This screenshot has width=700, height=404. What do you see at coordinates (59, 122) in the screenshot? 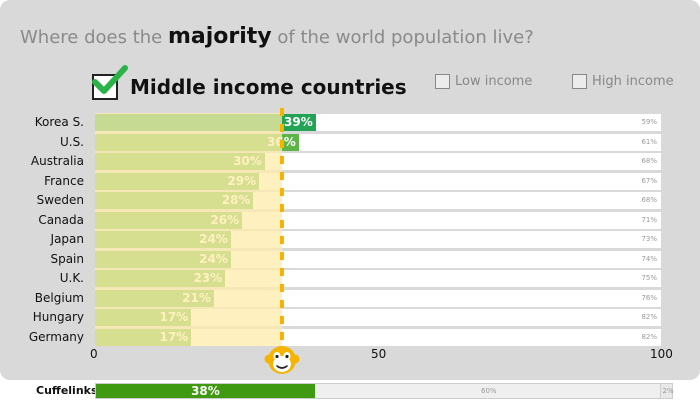
I see `country-label: Korea S.` at bounding box center [59, 122].